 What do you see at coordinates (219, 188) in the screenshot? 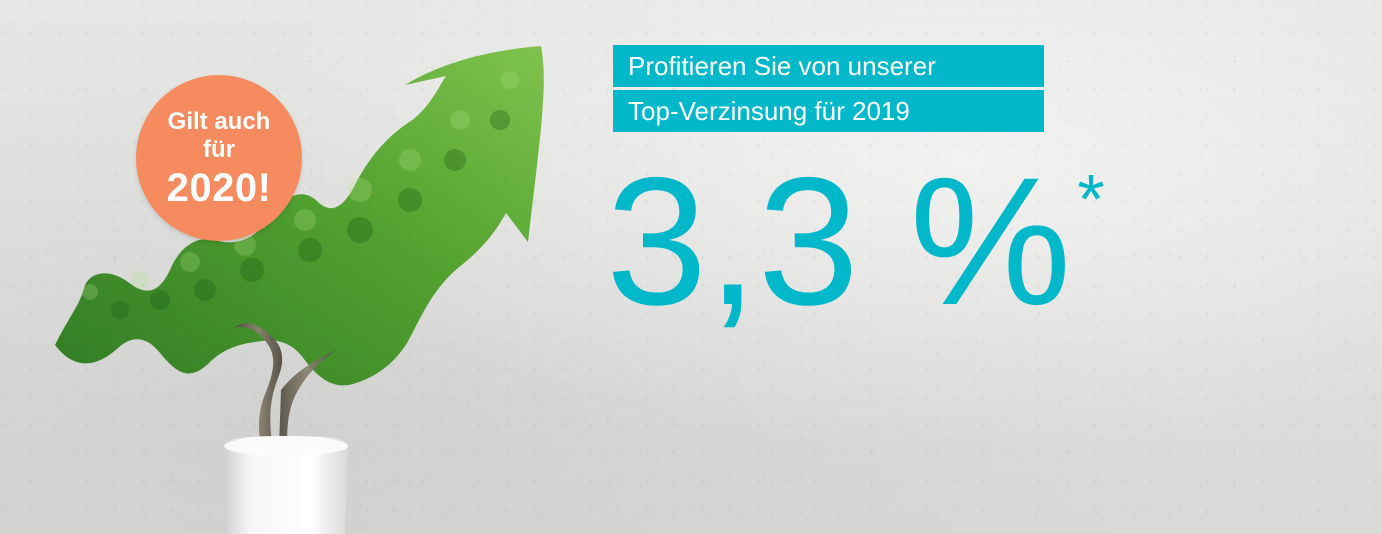
I see `promo-badge-line3: 2020!` at bounding box center [219, 188].